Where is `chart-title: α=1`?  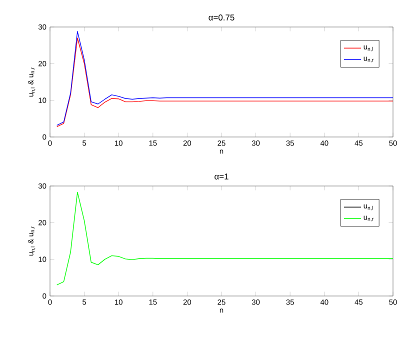 chart-title: α=1 is located at coordinates (221, 177).